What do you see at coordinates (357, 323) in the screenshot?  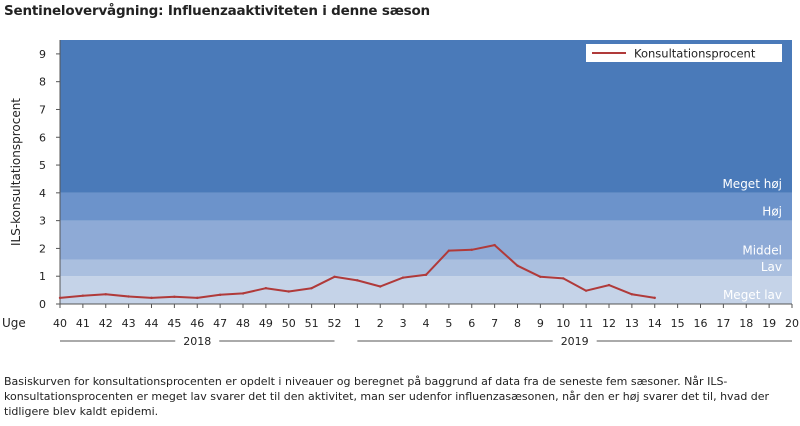 I see `x-tick-label: 1` at bounding box center [357, 323].